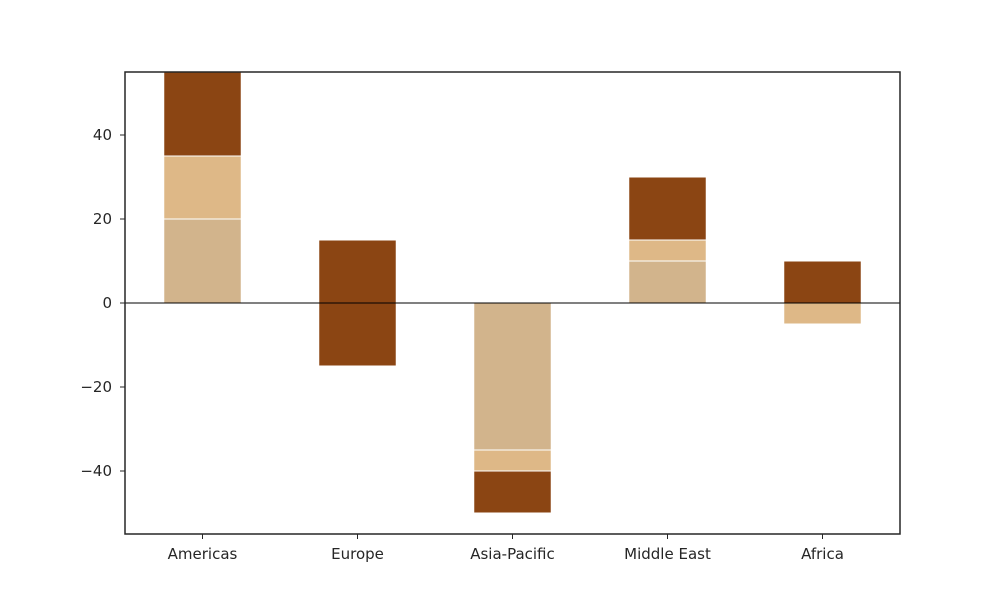  What do you see at coordinates (107, 303) in the screenshot?
I see `y-tick-label: 0` at bounding box center [107, 303].